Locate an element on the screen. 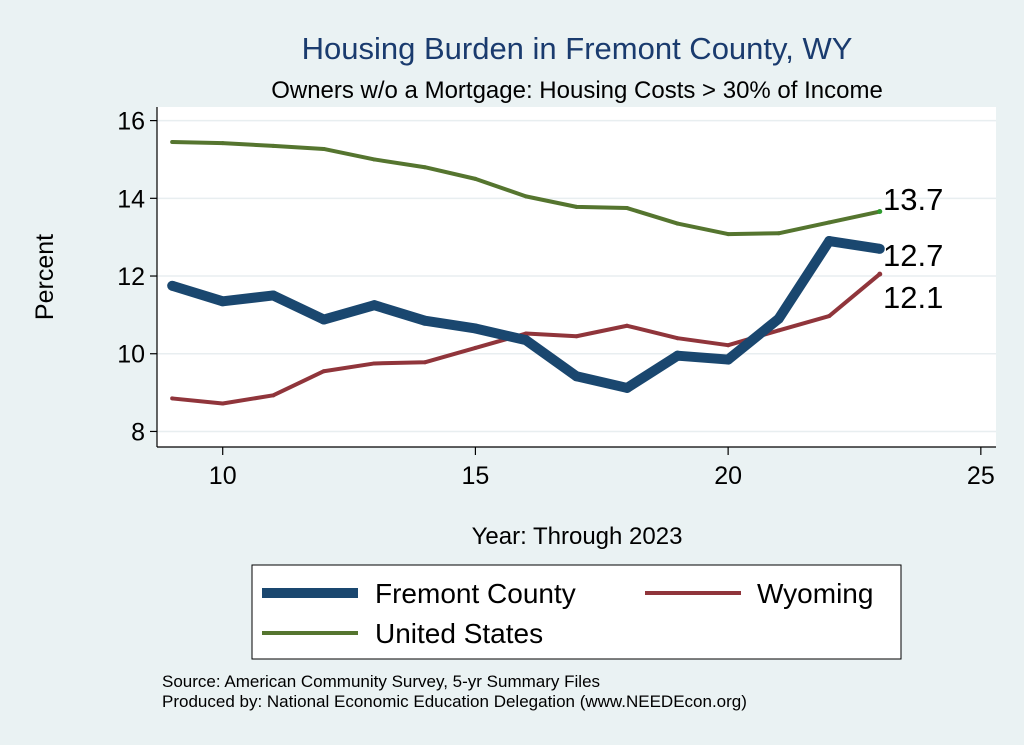  x-axis-ticks: 10 15 20 25 is located at coordinates (602, 468).